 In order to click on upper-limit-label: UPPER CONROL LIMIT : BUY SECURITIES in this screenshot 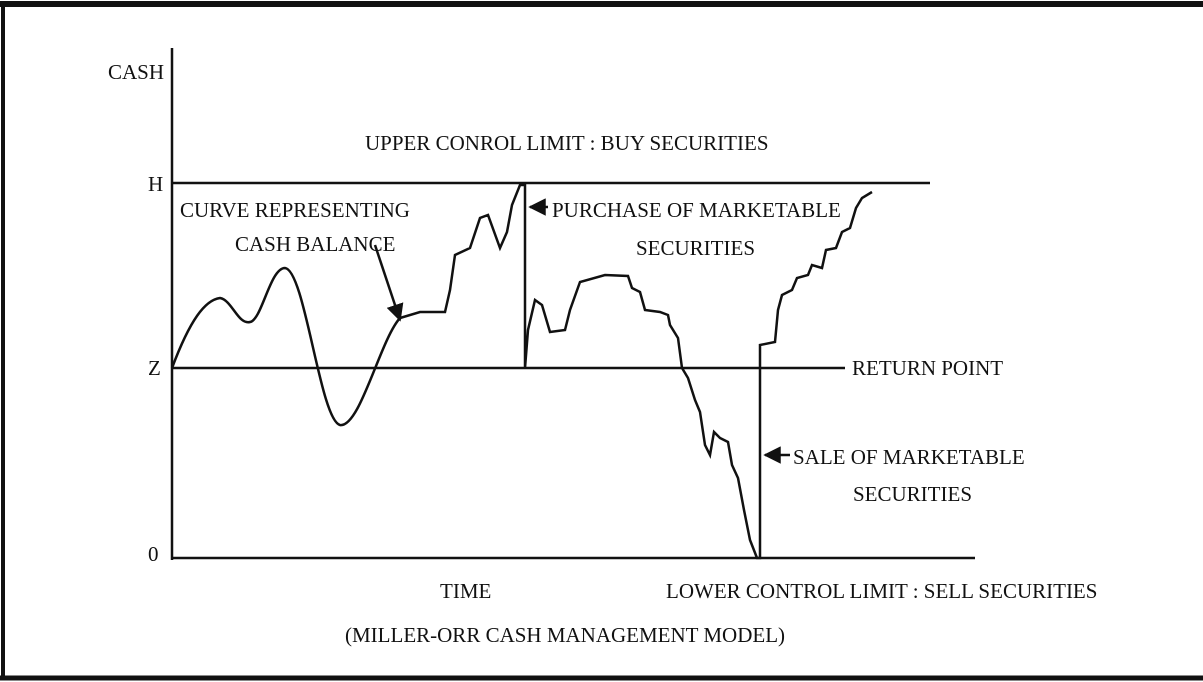, I will do `click(567, 143)`.